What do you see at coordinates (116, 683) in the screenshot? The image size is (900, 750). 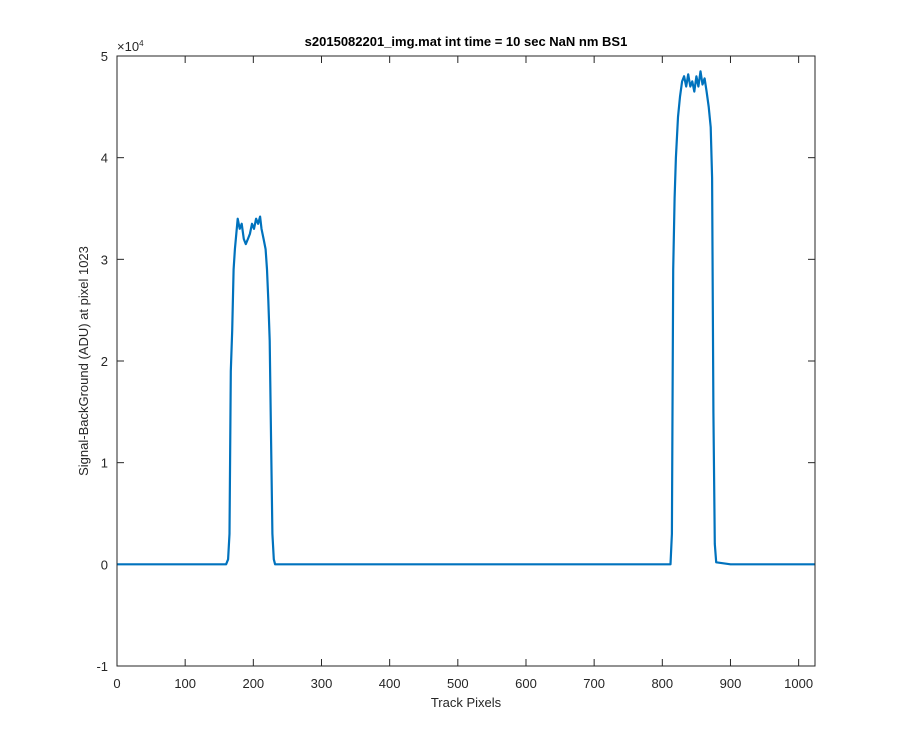 I see `x-tick-label: 0` at bounding box center [116, 683].